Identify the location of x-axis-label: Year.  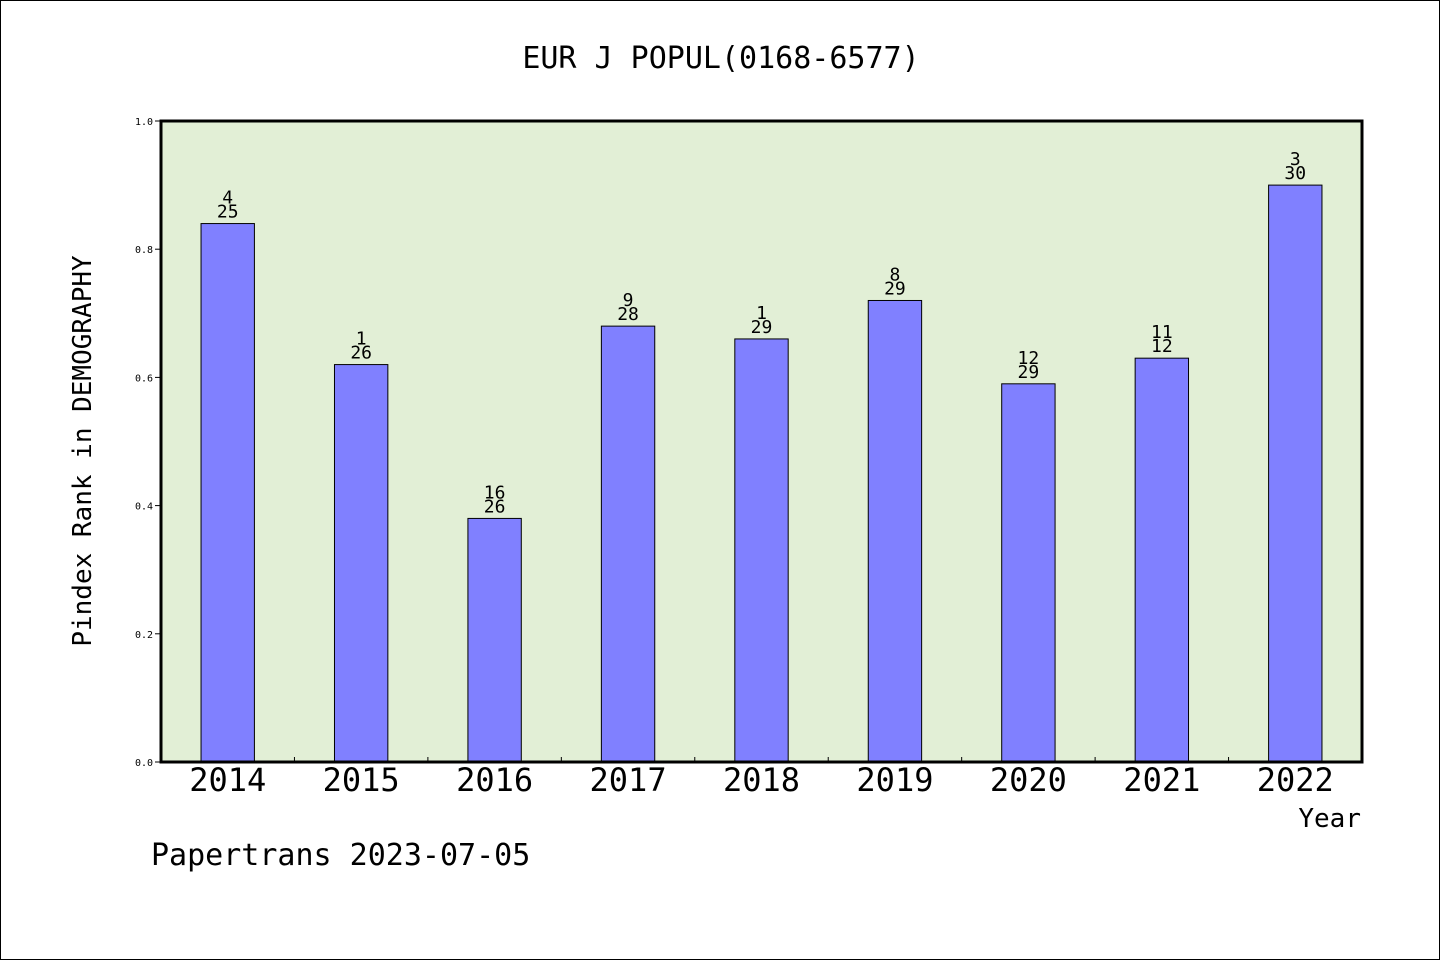
(1329, 819).